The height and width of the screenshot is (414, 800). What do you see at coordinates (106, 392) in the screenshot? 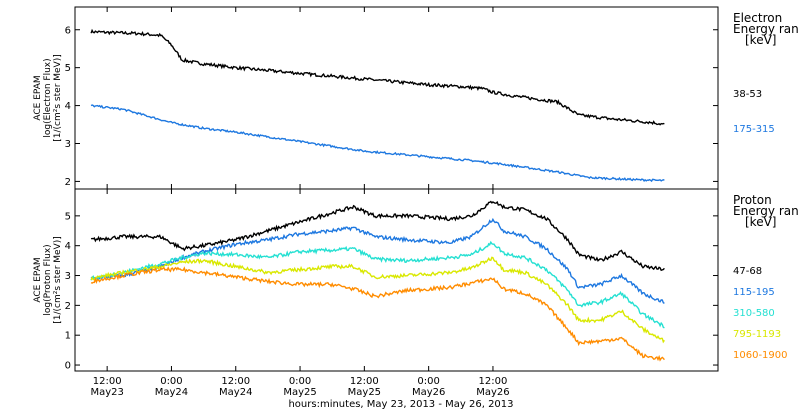
I see `x-tick-date: May23` at bounding box center [106, 392].